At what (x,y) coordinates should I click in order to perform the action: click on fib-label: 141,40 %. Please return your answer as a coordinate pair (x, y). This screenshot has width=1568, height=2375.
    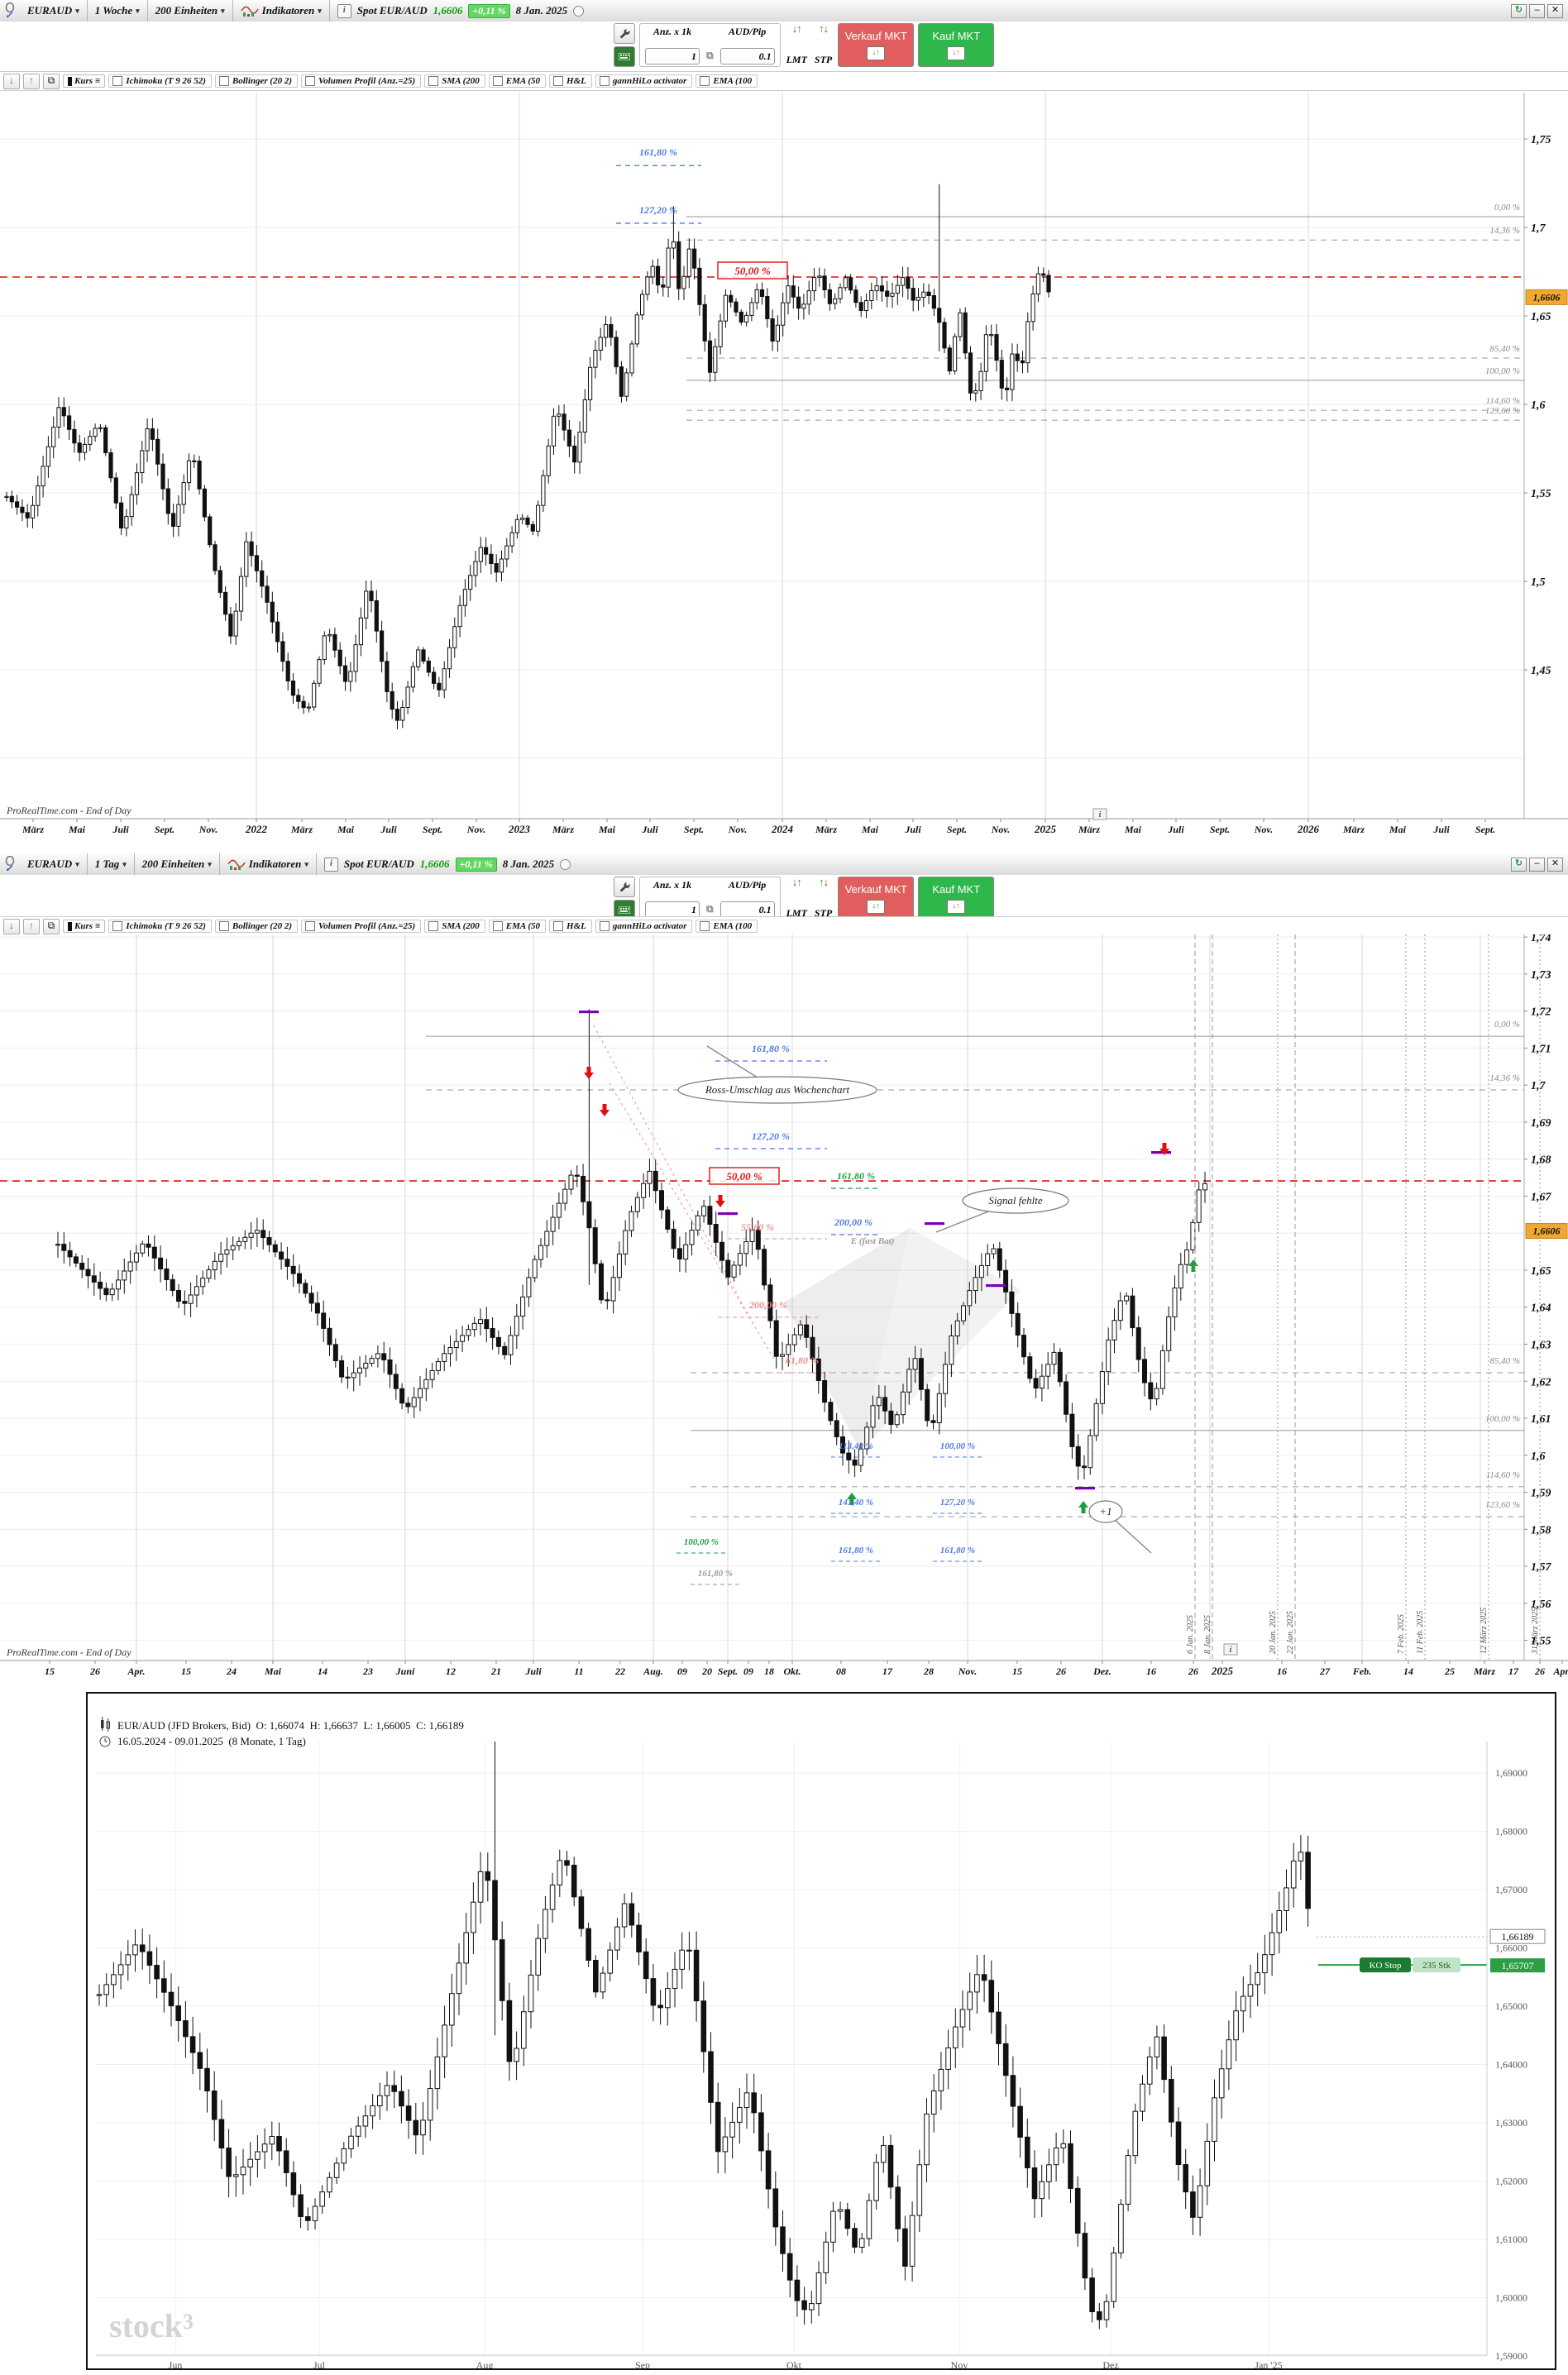
    Looking at the image, I should click on (856, 1503).